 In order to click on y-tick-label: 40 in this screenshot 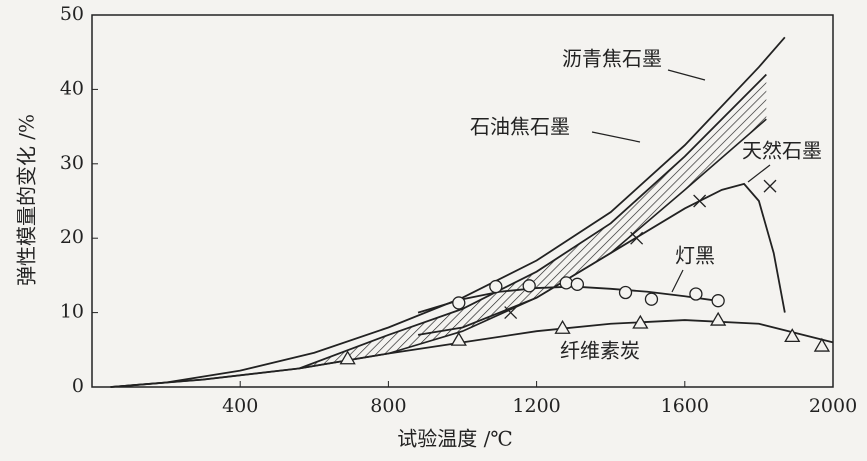, I will do `click(72, 88)`.